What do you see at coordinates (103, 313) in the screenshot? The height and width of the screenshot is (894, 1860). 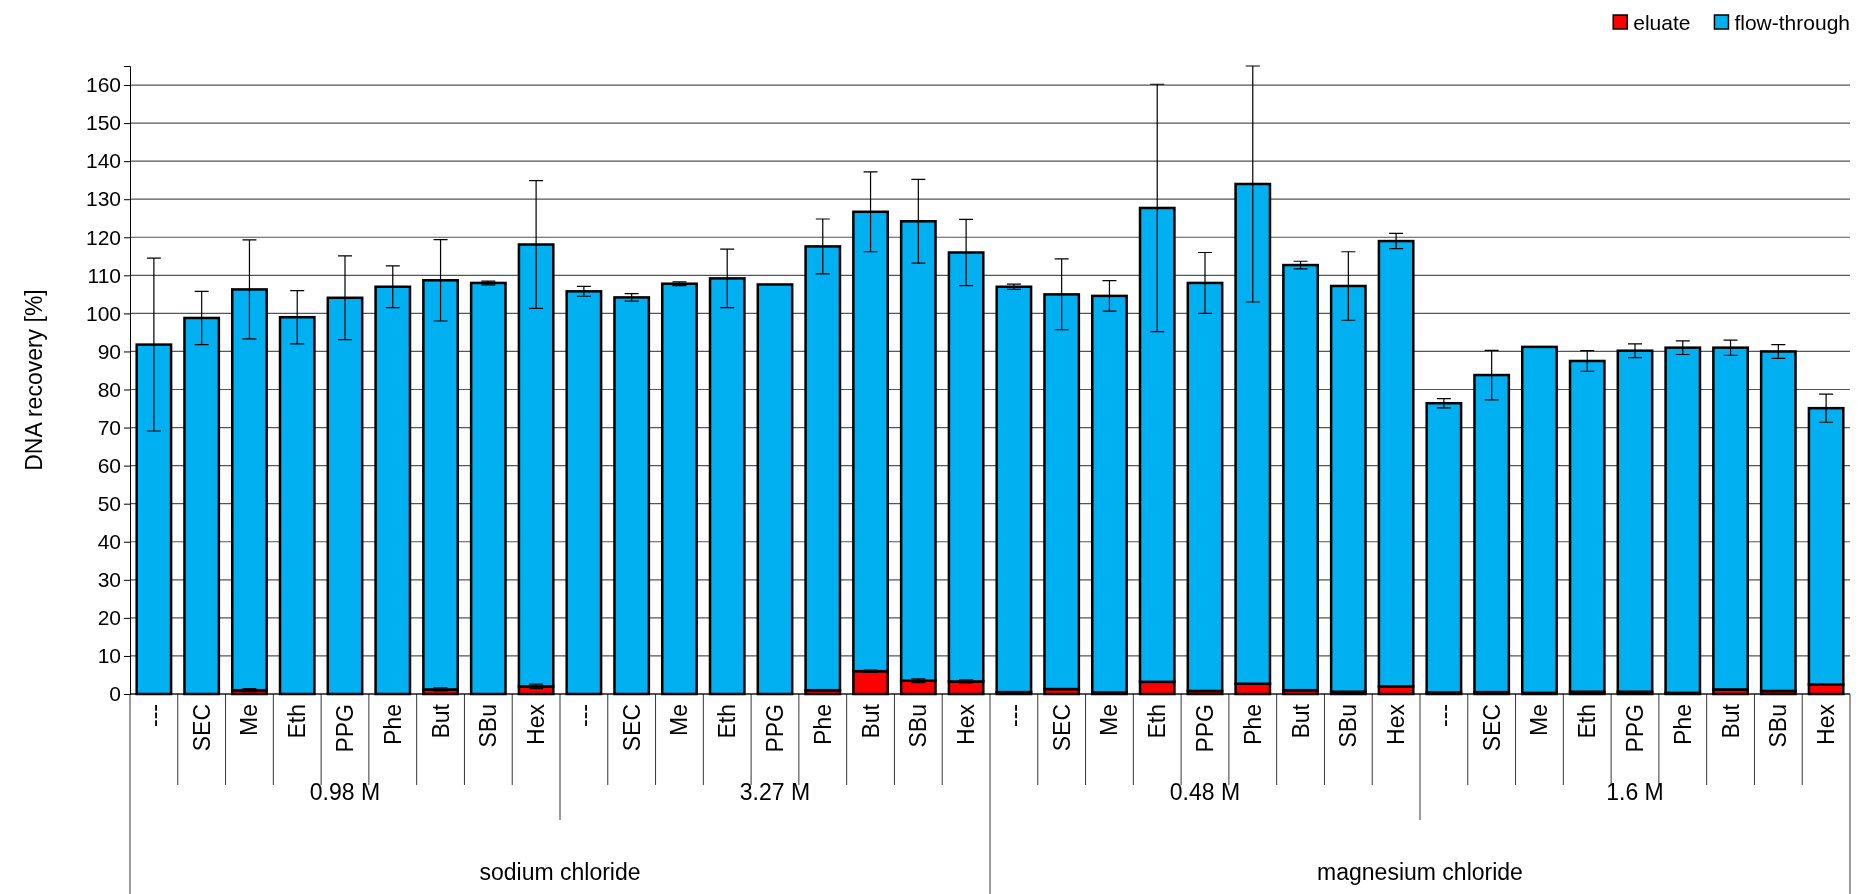 I see `y-tick-label: 100` at bounding box center [103, 313].